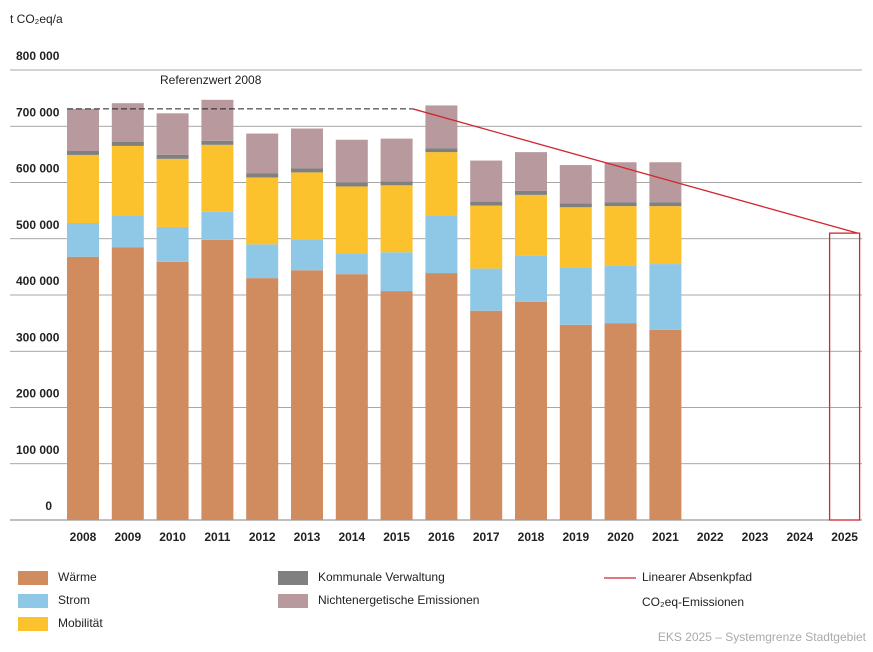 This screenshot has height=652, width=873. Describe the element at coordinates (693, 602) in the screenshot. I see `legend-label: CO₂eq-Emissionen` at that location.